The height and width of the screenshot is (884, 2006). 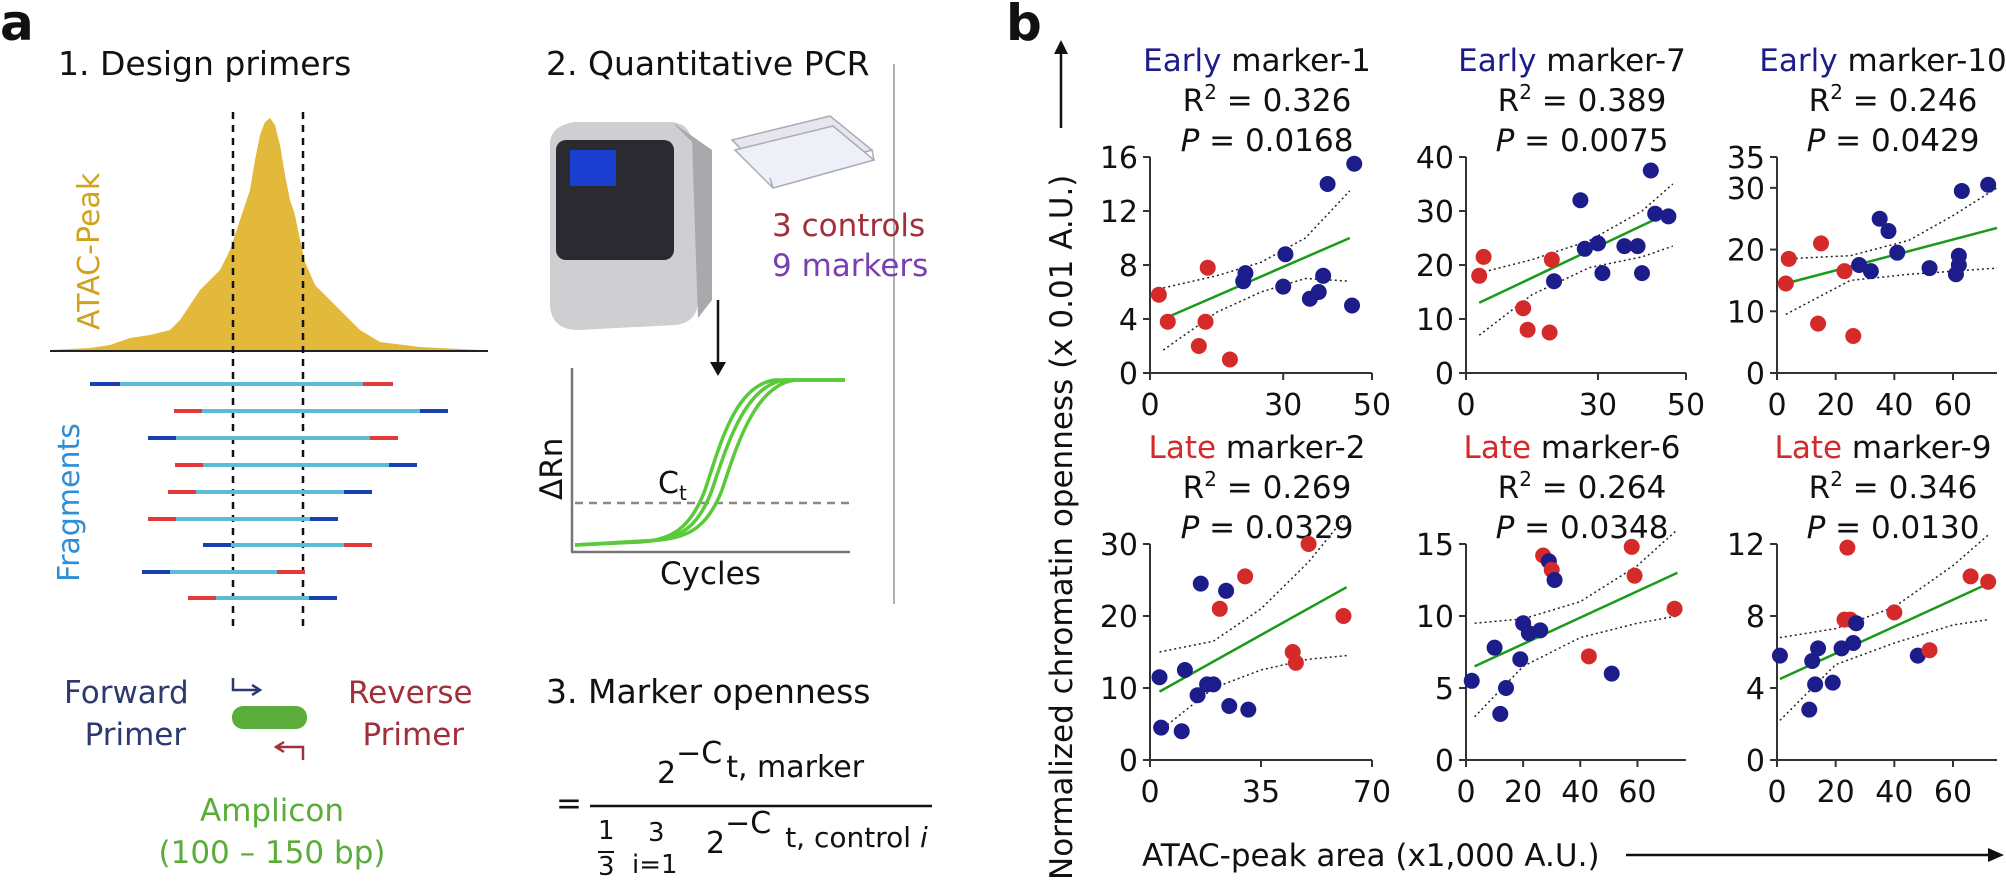 What do you see at coordinates (1922, 61) in the screenshot?
I see `title-marker-name: marker-10` at bounding box center [1922, 61].